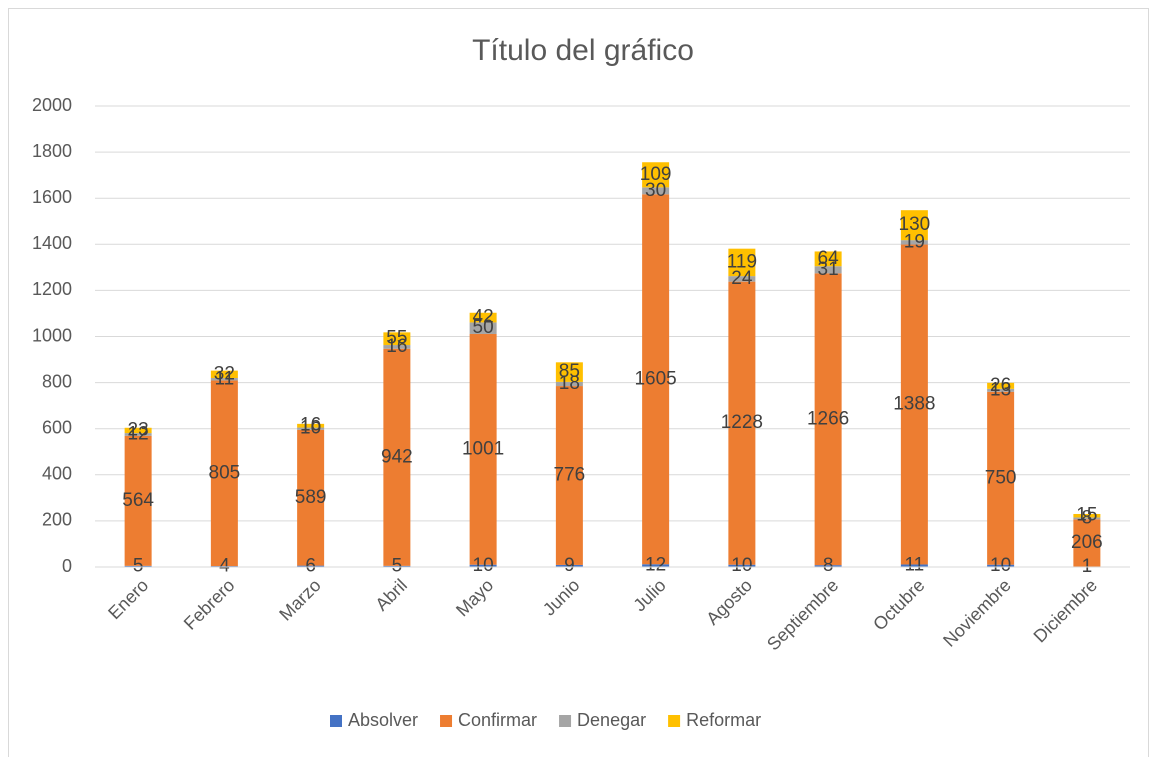  I want to click on chart-title: Título del gráfico, so click(583, 50).